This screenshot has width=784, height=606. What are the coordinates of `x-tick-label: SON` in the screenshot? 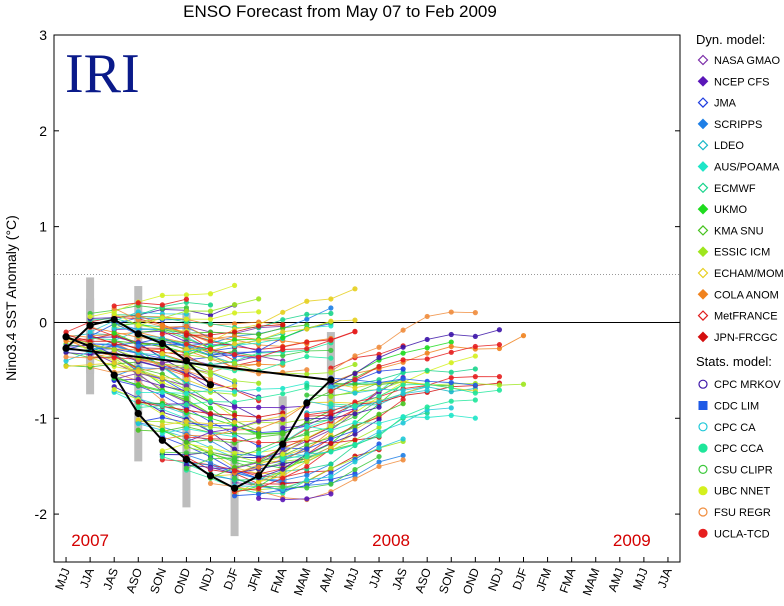 It's located at (447, 580).